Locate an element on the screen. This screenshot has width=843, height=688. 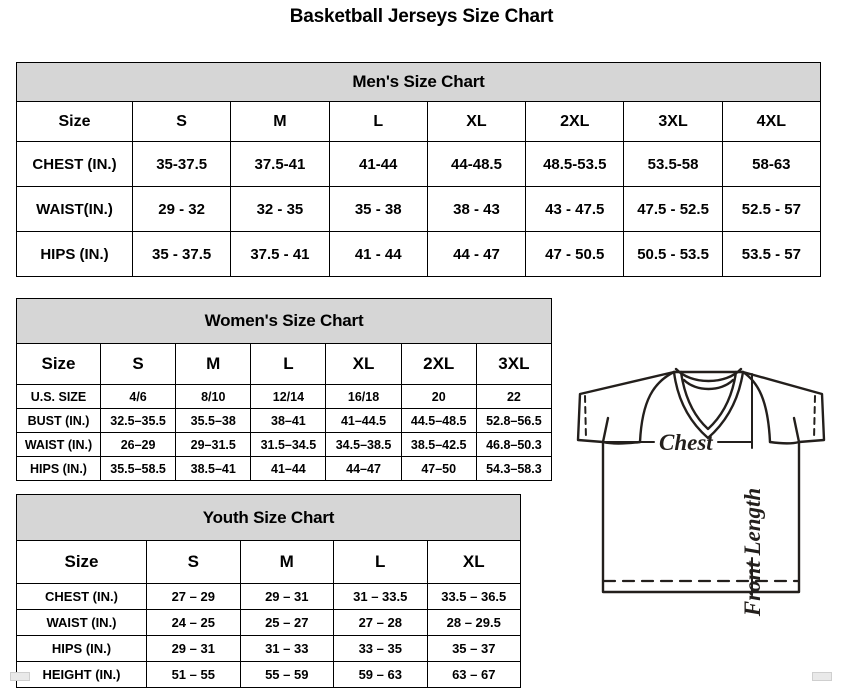
womens-us-size-s: 4/6 is located at coordinates (138, 396).